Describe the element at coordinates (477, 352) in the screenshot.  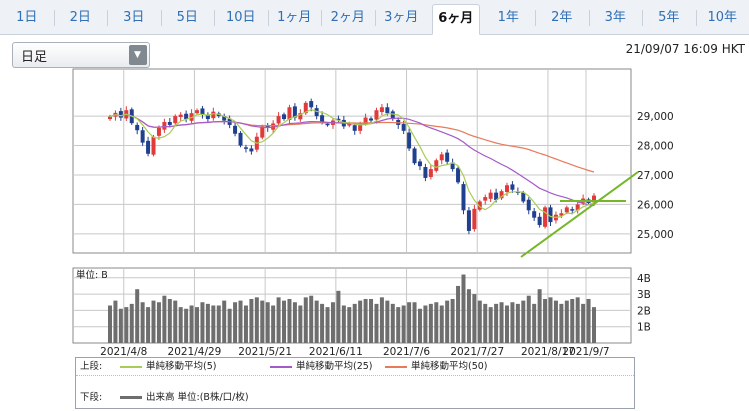
I see `date-tick-label: 2021/7/27` at that location.